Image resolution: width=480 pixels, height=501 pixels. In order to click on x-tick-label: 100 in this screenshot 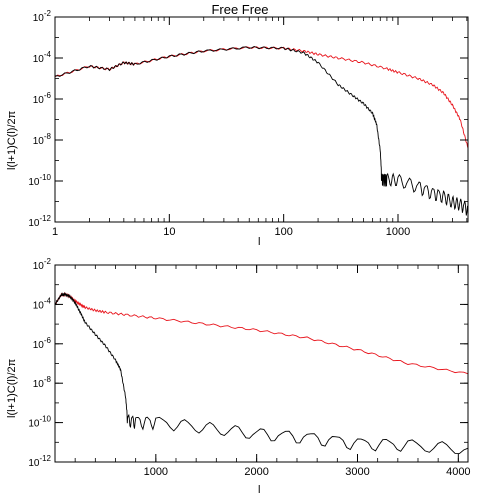, I will do `click(283, 232)`.